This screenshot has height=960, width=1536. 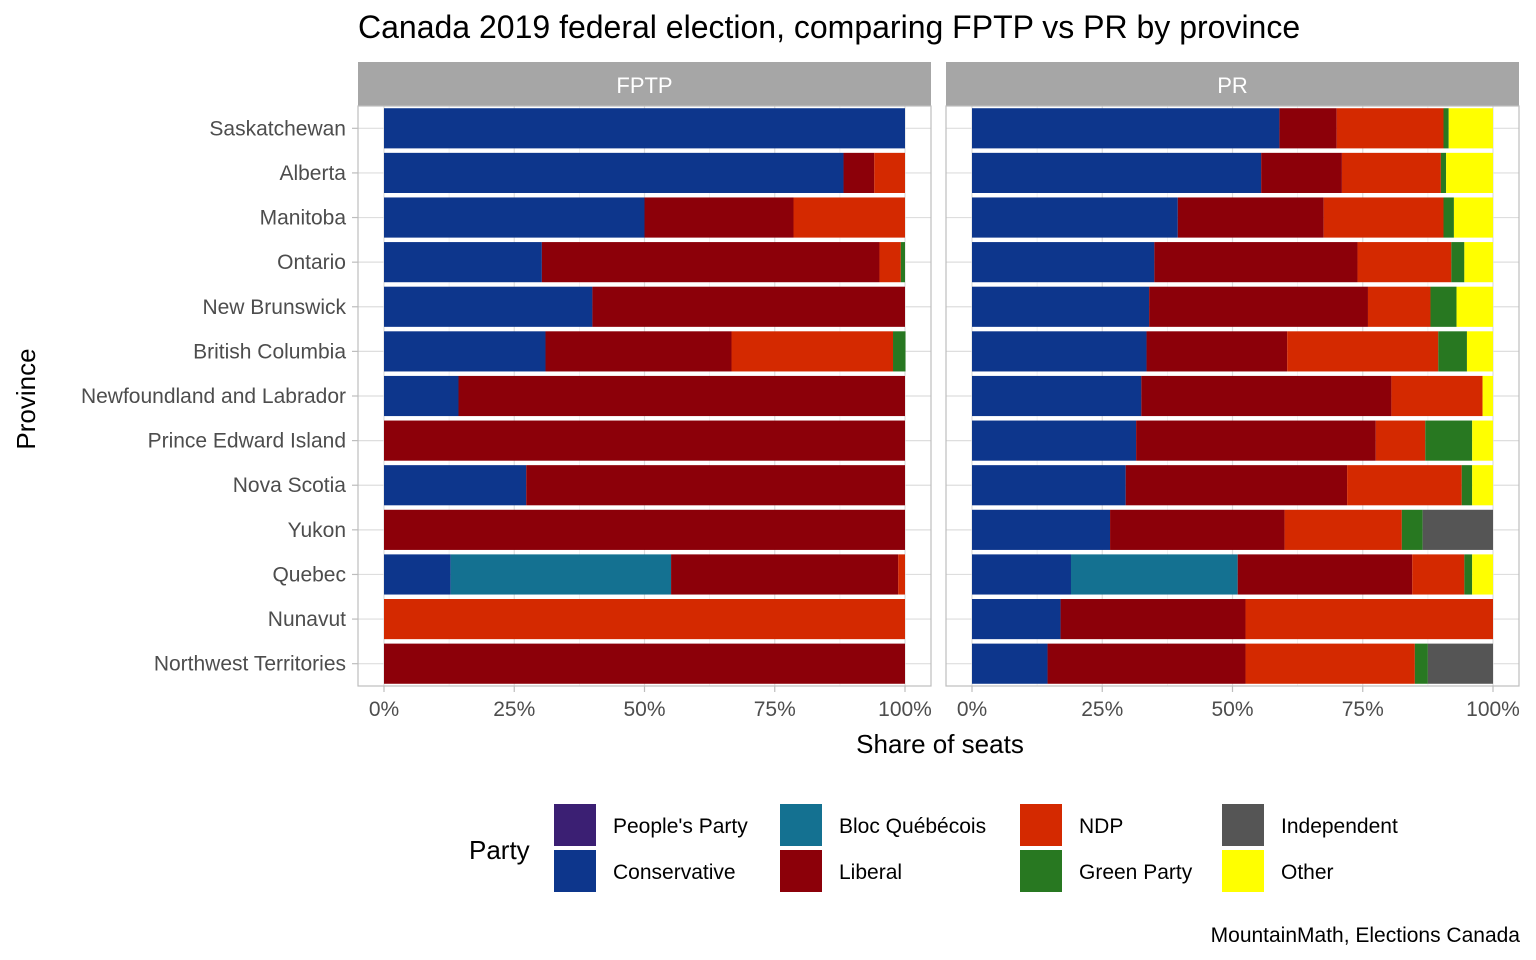 What do you see at coordinates (1278, 871) in the screenshot?
I see `legend-item-other: Other` at bounding box center [1278, 871].